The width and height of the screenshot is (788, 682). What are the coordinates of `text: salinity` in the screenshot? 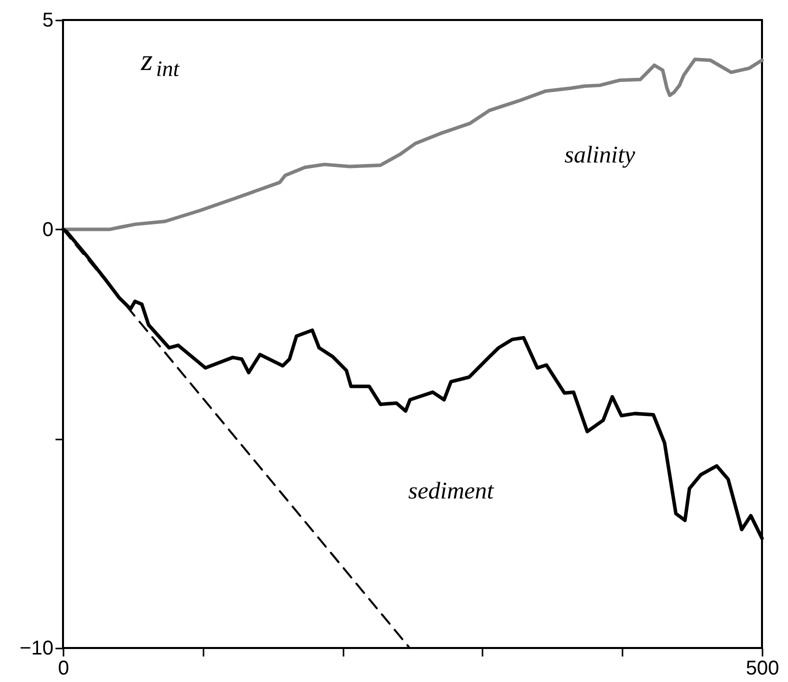 It's located at (600, 155).